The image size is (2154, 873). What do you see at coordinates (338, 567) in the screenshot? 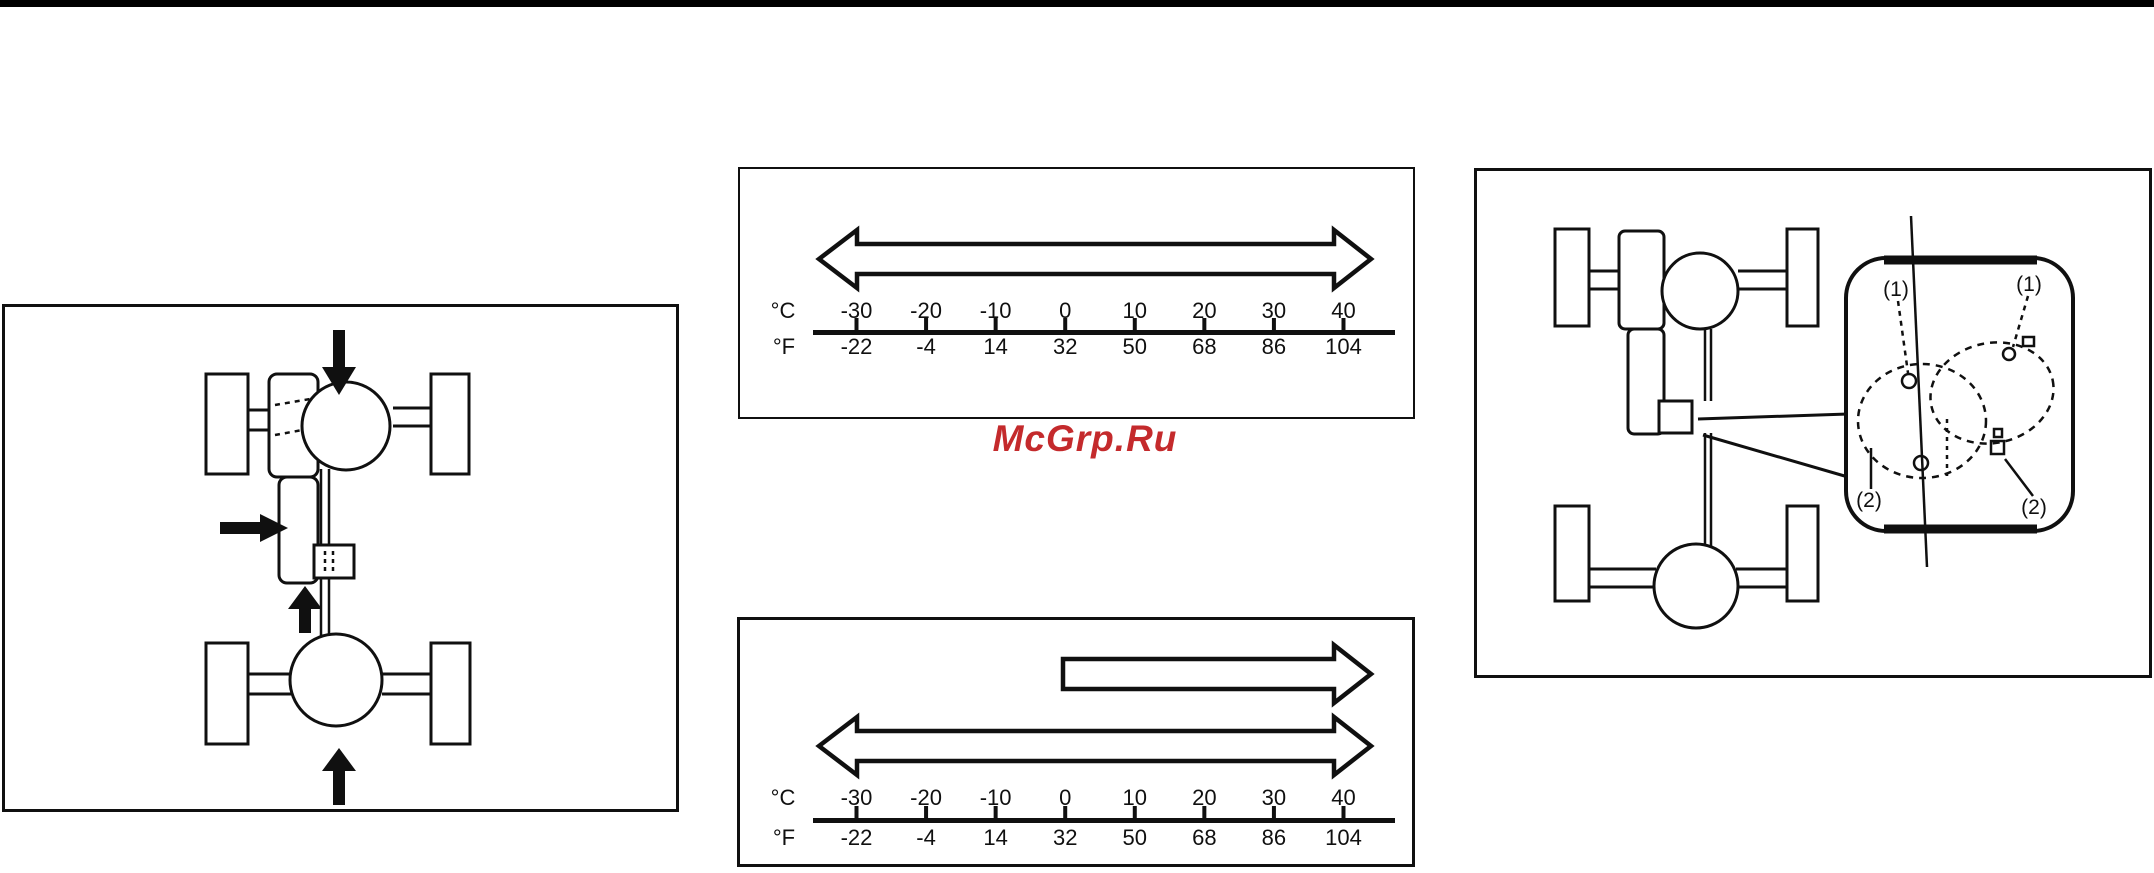
I see `drivetrain-diagram-svg` at bounding box center [338, 567].